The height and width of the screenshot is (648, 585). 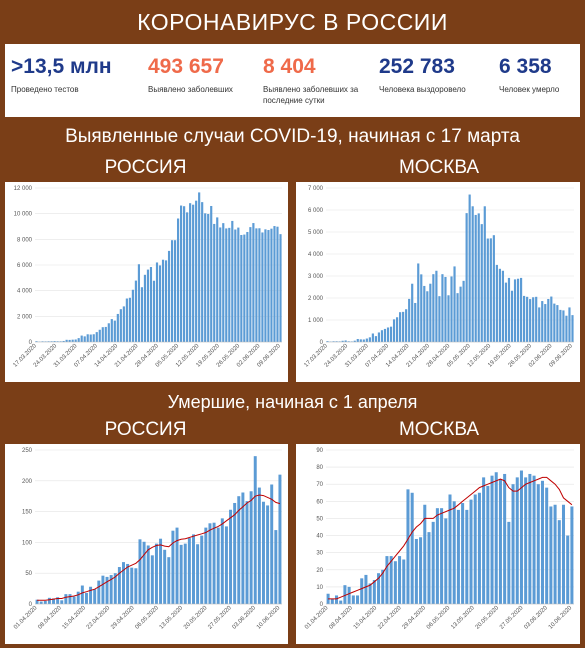 What do you see at coordinates (25, 240) in the screenshot?
I see `y-tick-label: 8 000` at bounding box center [25, 240].